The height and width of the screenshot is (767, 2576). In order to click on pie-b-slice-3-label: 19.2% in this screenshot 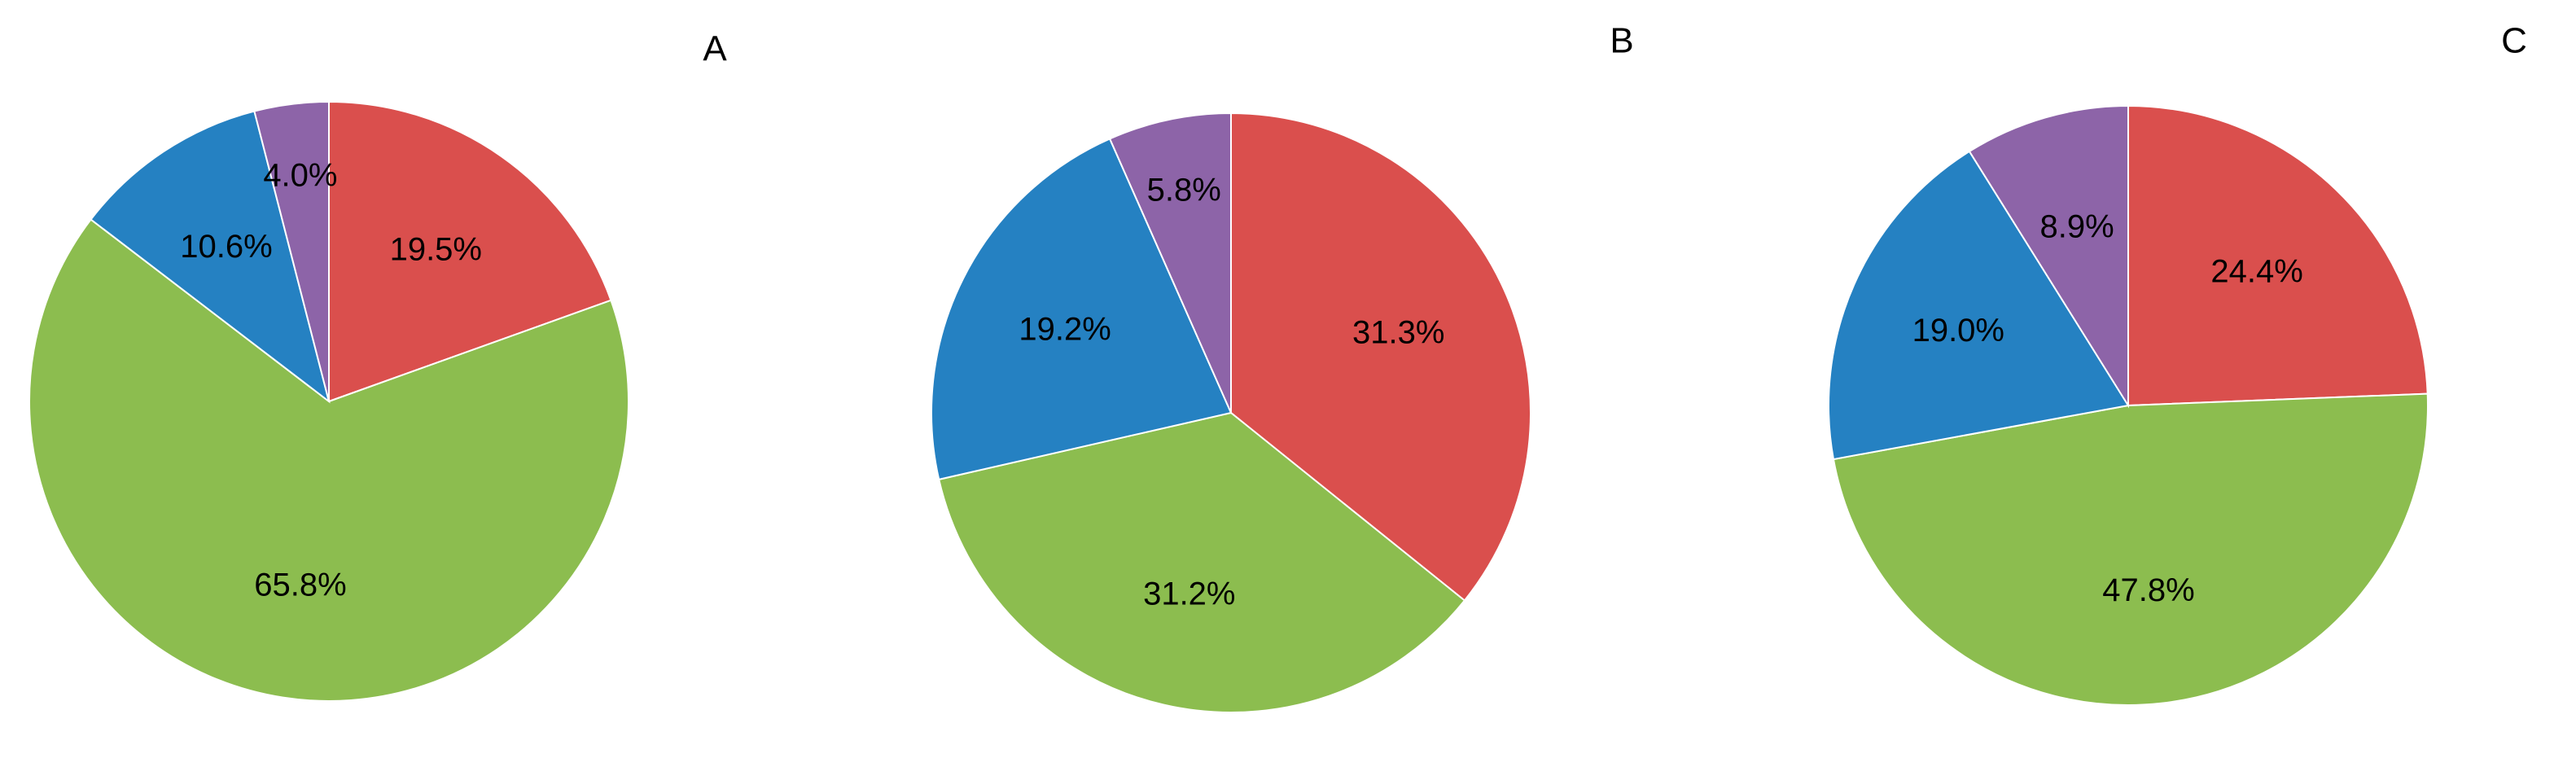, I will do `click(1065, 330)`.